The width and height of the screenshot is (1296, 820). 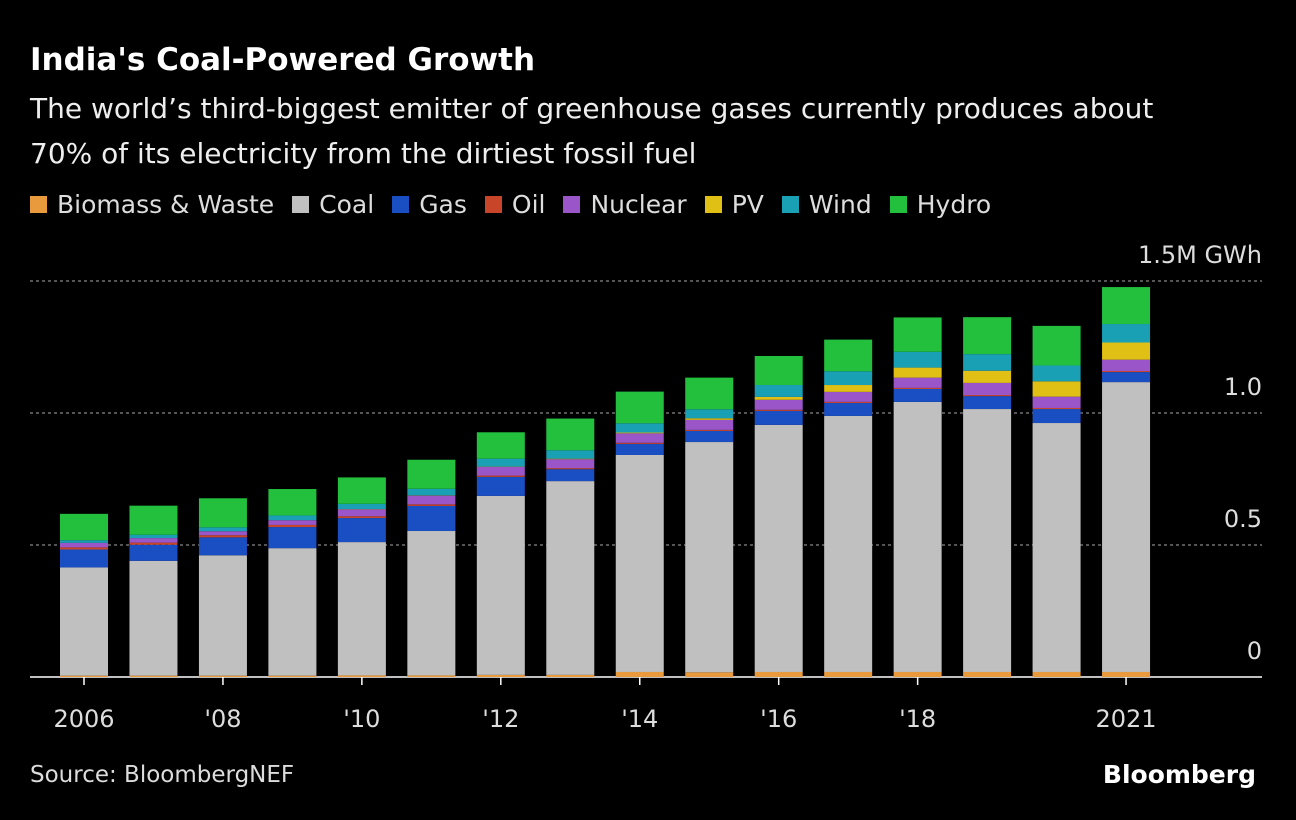 What do you see at coordinates (162, 775) in the screenshot?
I see `source: Source: BloombergNEF` at bounding box center [162, 775].